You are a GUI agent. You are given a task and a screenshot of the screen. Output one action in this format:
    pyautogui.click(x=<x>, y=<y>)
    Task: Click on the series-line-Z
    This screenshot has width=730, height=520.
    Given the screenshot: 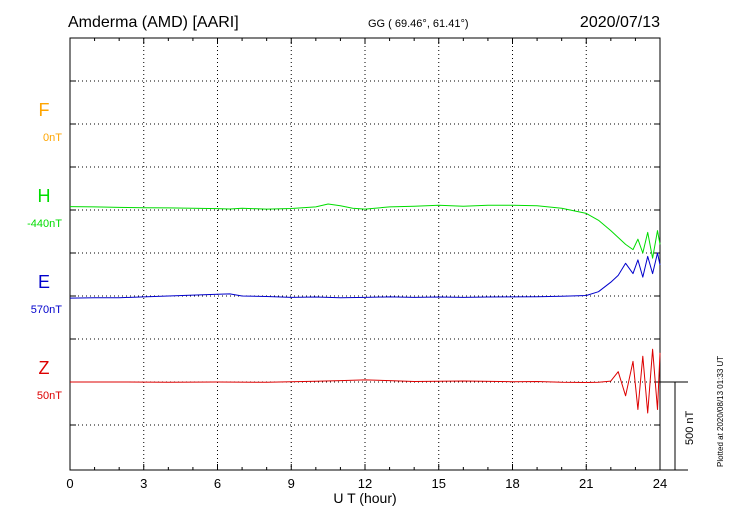 What is the action you would take?
    pyautogui.click(x=365, y=381)
    